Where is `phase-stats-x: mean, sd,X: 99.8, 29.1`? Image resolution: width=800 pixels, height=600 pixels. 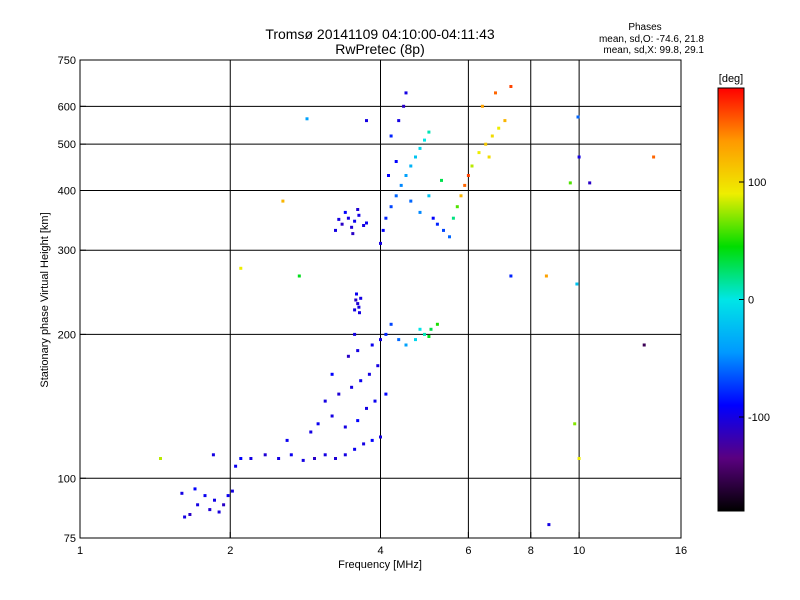 phase-stats-x: mean, sd,X: 99.8, 29.1 is located at coordinates (653, 50).